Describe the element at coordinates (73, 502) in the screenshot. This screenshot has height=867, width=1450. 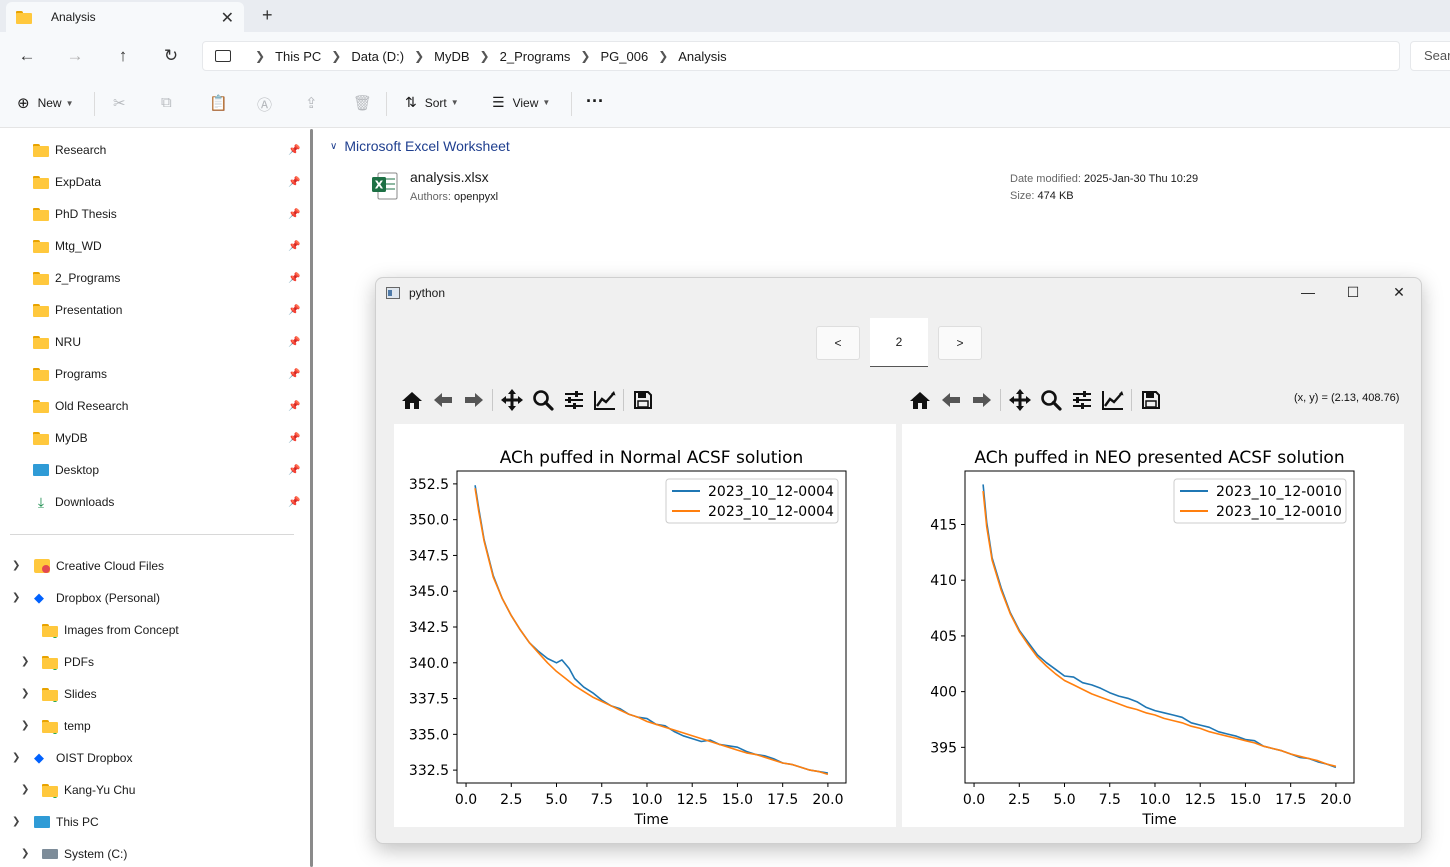
I see `sidebar-item-downloads: ⤓ Downloads` at that location.